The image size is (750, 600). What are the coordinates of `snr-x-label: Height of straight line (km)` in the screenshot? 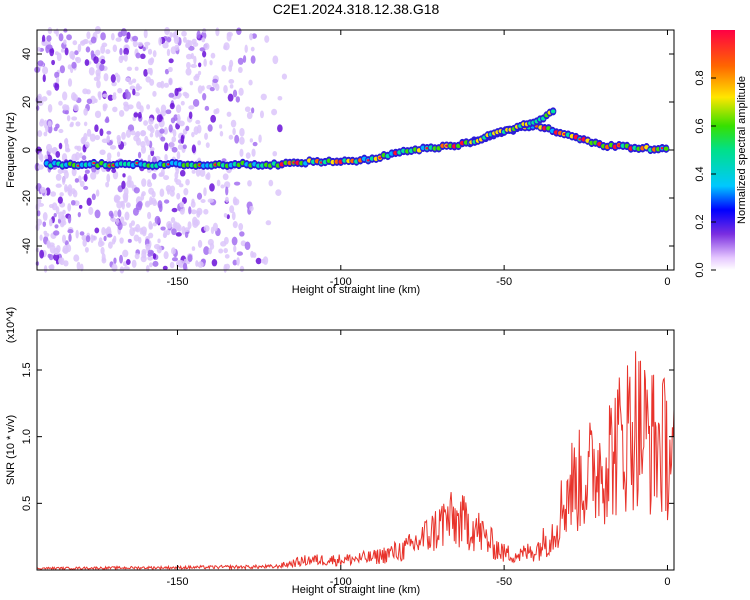 It's located at (356, 590).